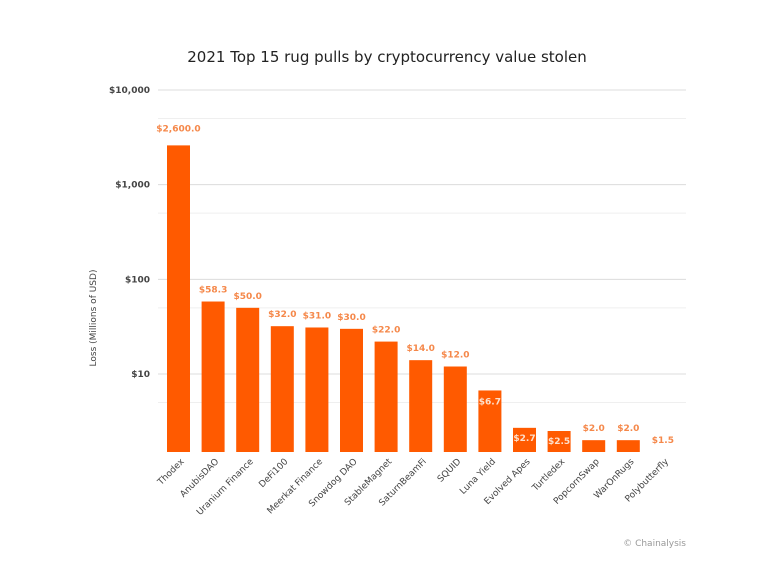 The height and width of the screenshot is (564, 768). I want to click on data-label: $2.7, so click(524, 439).